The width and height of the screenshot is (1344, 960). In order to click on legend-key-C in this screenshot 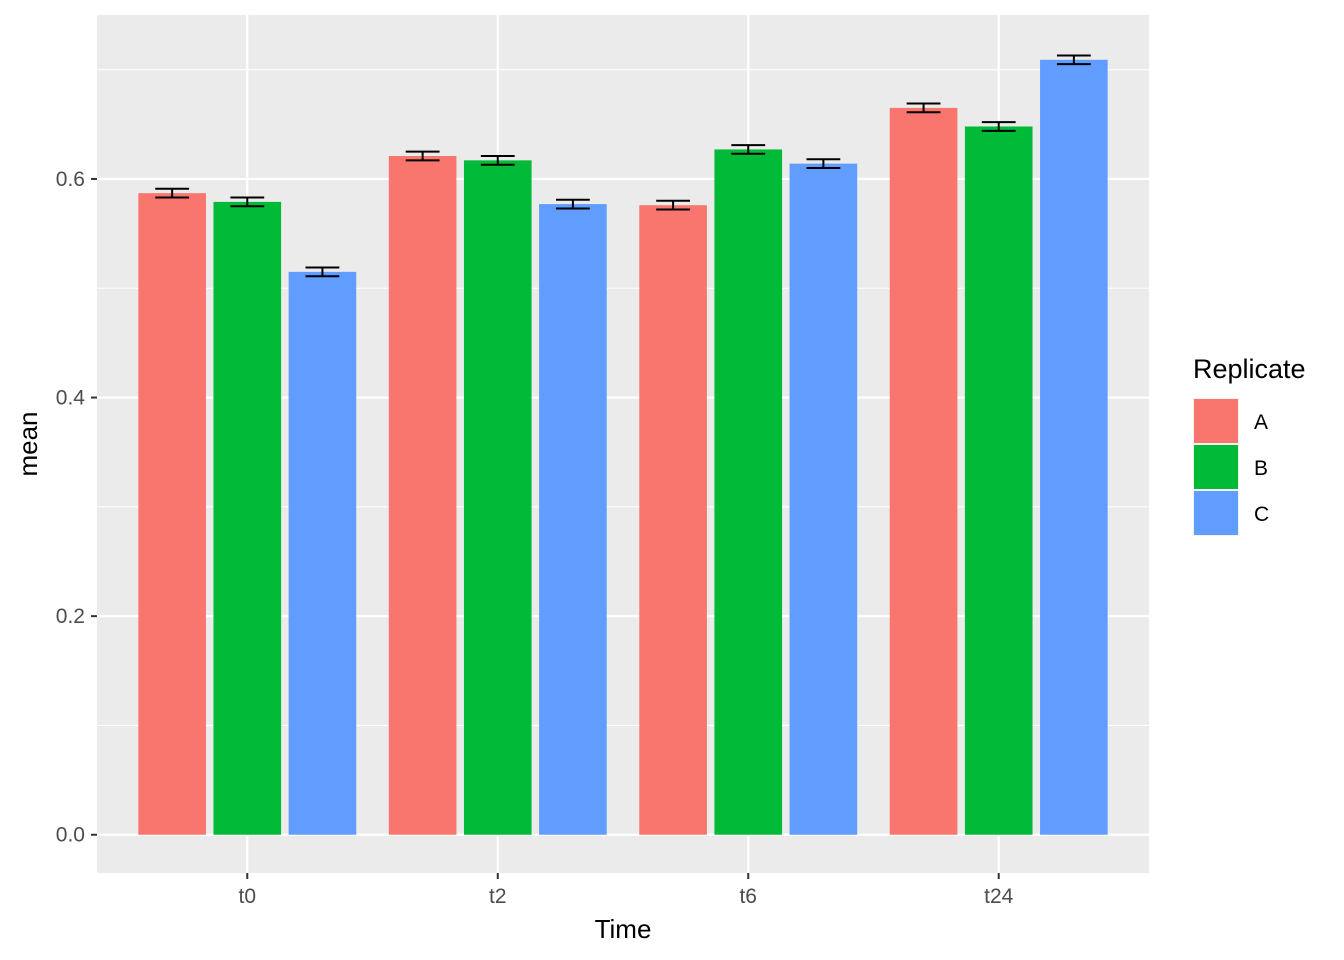, I will do `click(1216, 513)`.